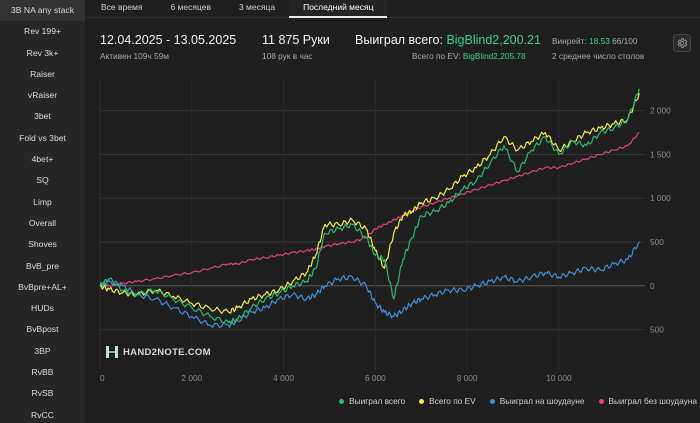 Image resolution: width=700 pixels, height=423 pixels. What do you see at coordinates (542, 401) in the screenshot?
I see `legend-label-showdown: Выиграл на шоудауне` at bounding box center [542, 401].